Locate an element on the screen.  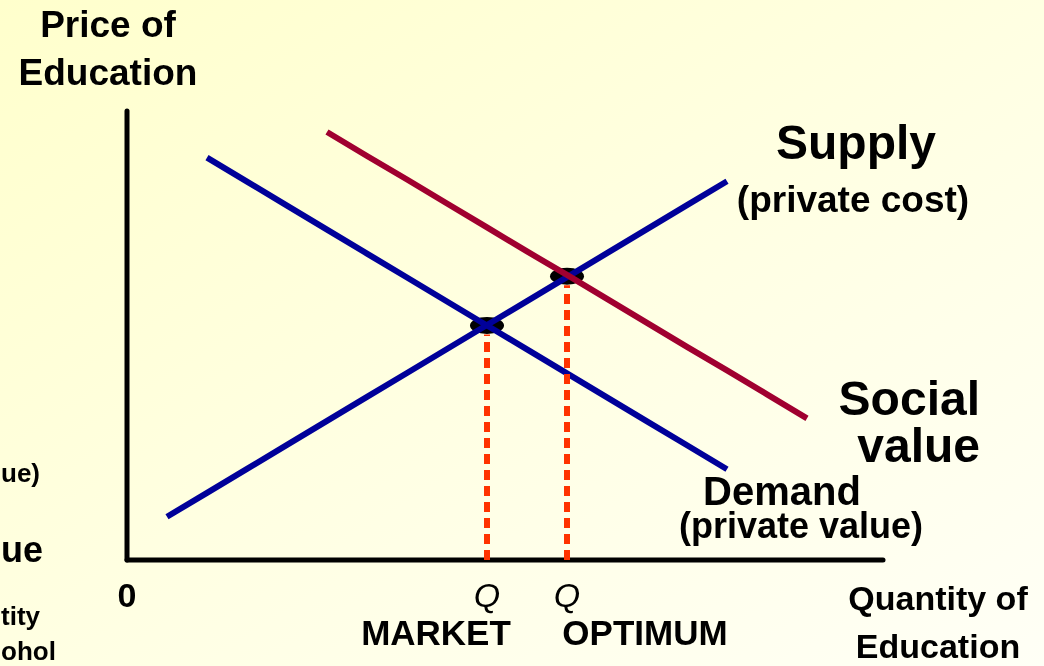
text: tity is located at coordinates (21, 616).